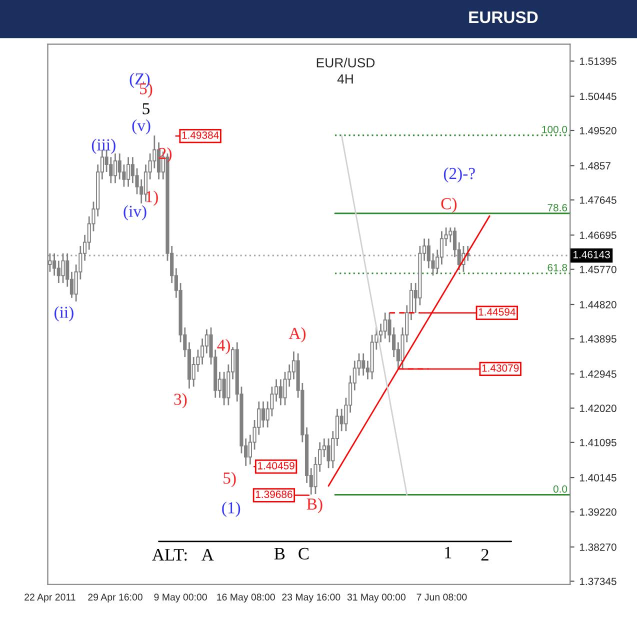  What do you see at coordinates (246, 598) in the screenshot?
I see `x-tick-label: 16 May 08:00` at bounding box center [246, 598].